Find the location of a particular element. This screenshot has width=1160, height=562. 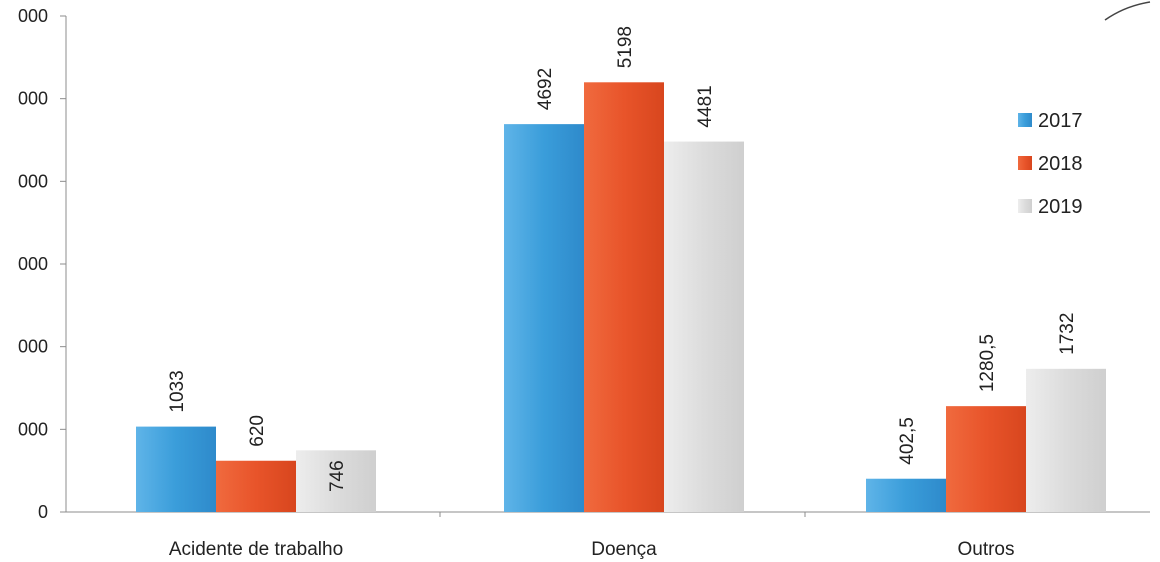

legend-label: 2019 is located at coordinates (1060, 207).